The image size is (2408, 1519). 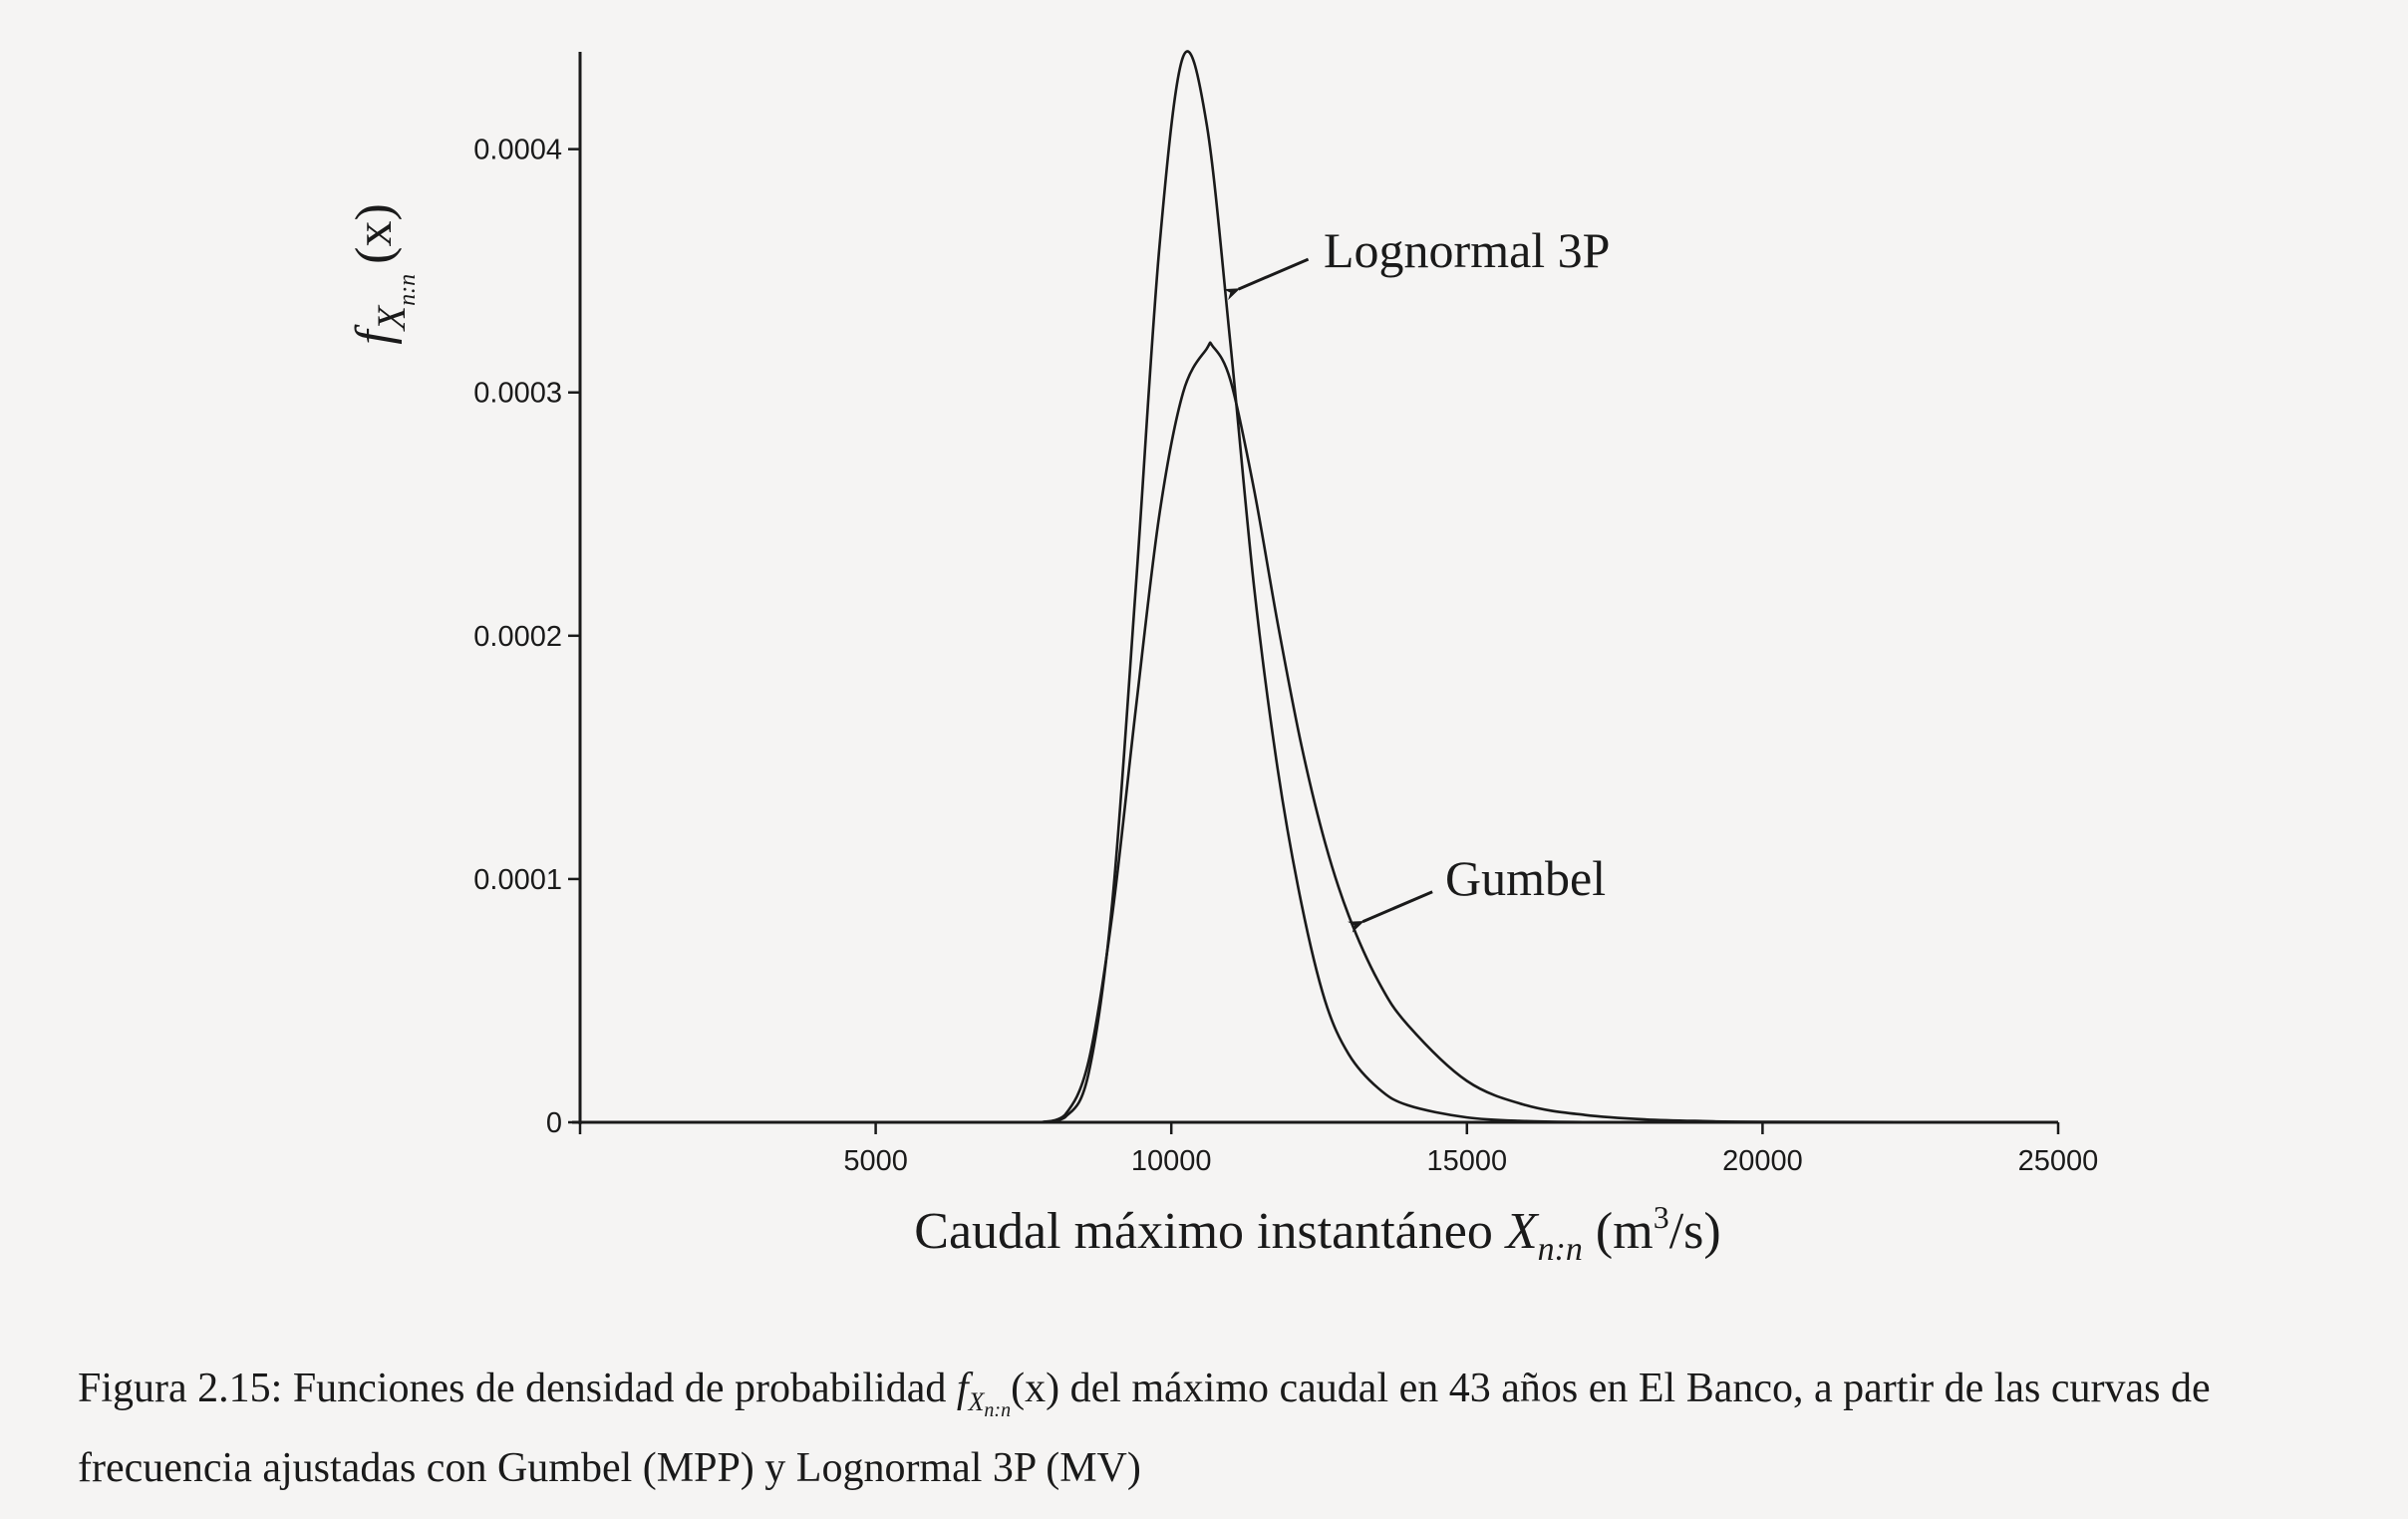 I want to click on gumbel-annotation-label: Gumbel, so click(x=1525, y=878).